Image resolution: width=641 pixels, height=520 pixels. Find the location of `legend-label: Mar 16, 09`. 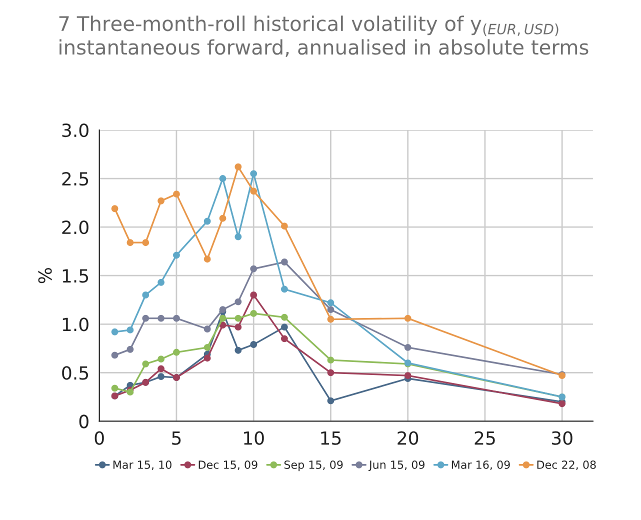

legend-label: Mar 16, 09 is located at coordinates (481, 465).